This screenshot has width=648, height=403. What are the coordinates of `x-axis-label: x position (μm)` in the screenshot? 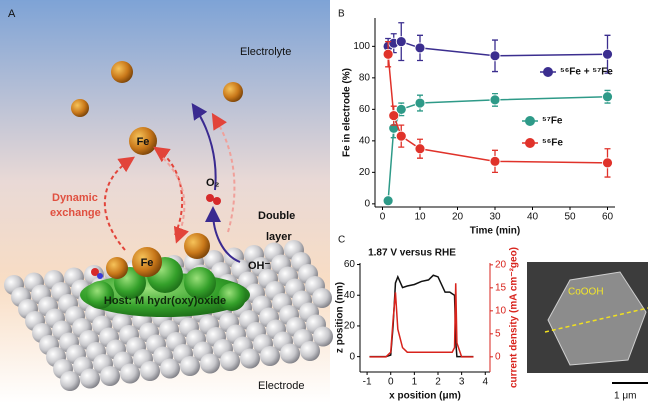 It's located at (425, 396).